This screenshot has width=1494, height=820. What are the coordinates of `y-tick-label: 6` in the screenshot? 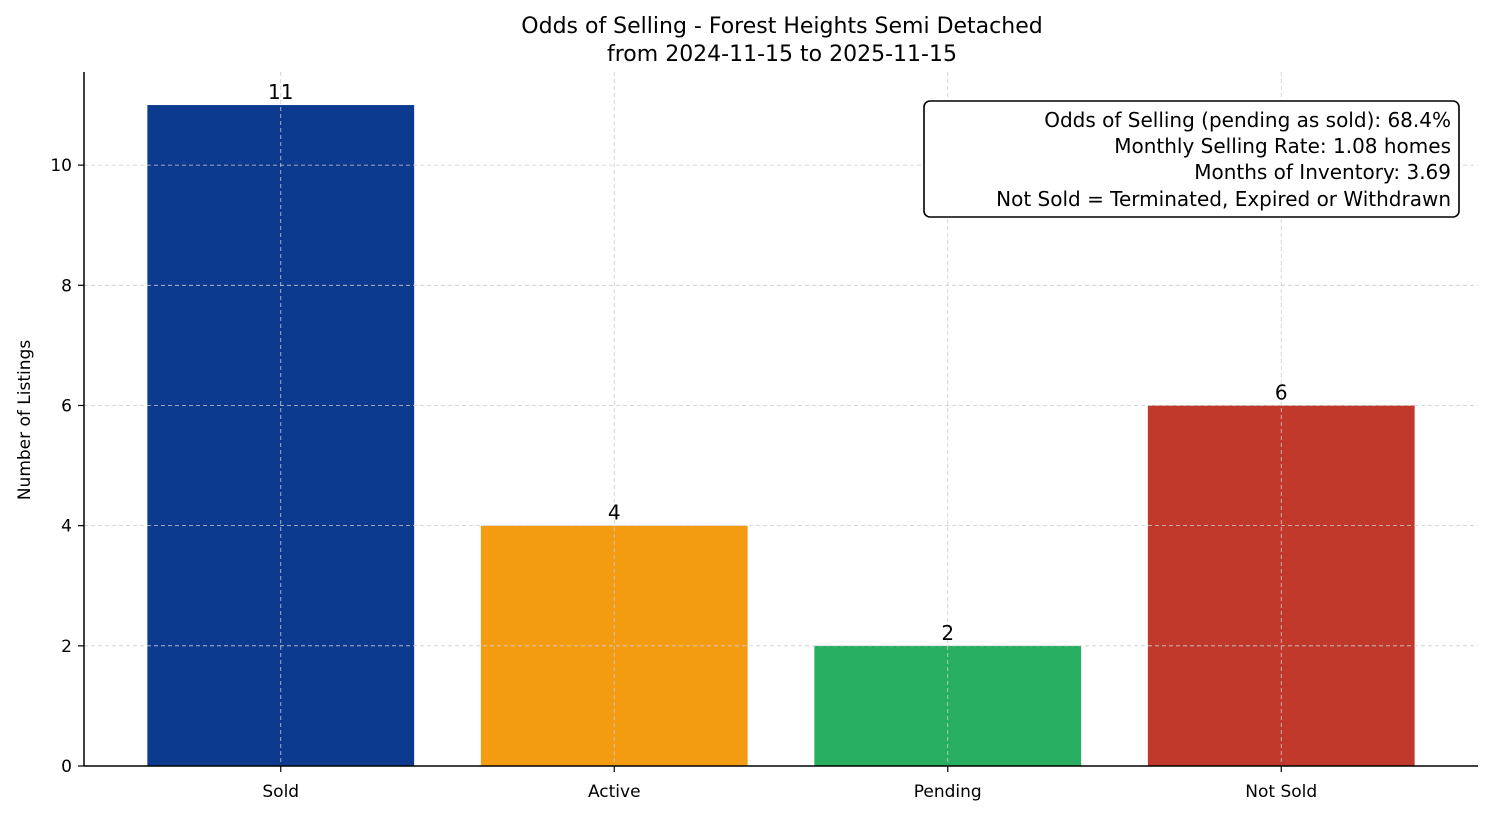 It's located at (66, 406).